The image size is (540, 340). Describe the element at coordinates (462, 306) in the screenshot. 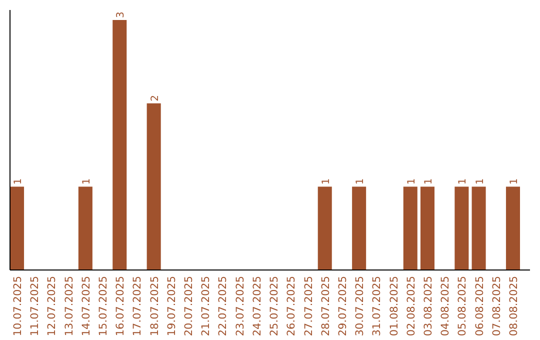

I see `x-tick-label: 05.08.2025` at that location.